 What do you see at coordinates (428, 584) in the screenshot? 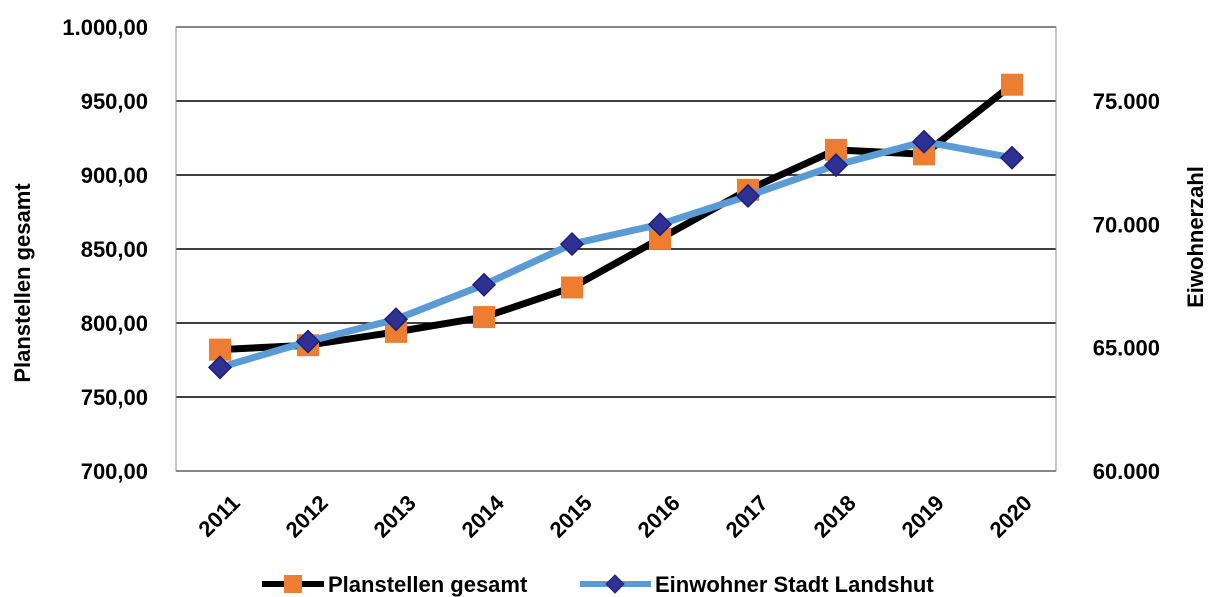
I see `legend-label-planstellen: Planstellen gesamt` at bounding box center [428, 584].